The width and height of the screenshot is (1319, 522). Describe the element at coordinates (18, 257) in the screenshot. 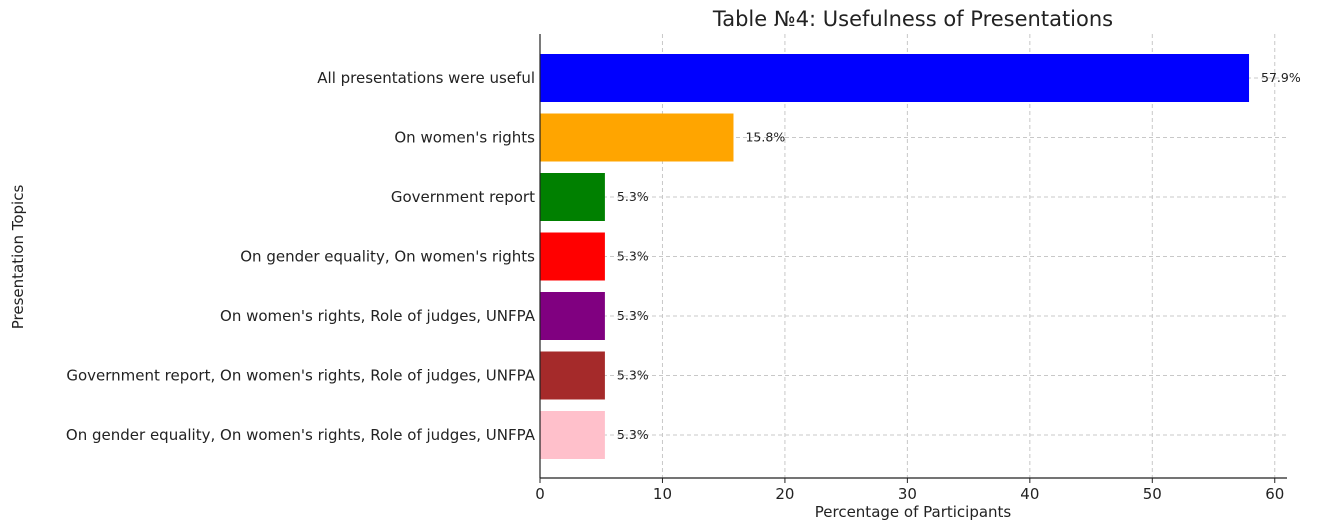

I see `y-axis-title: Presentation Topics` at that location.